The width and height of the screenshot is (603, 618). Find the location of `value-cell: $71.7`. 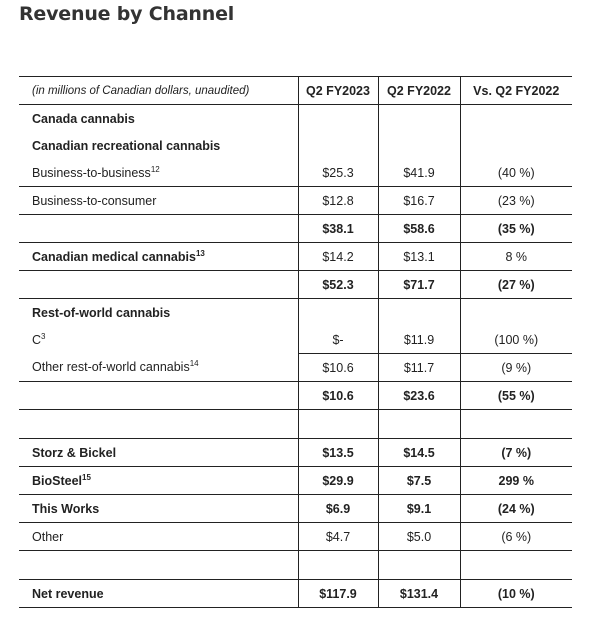

value-cell: $71.7 is located at coordinates (418, 284).